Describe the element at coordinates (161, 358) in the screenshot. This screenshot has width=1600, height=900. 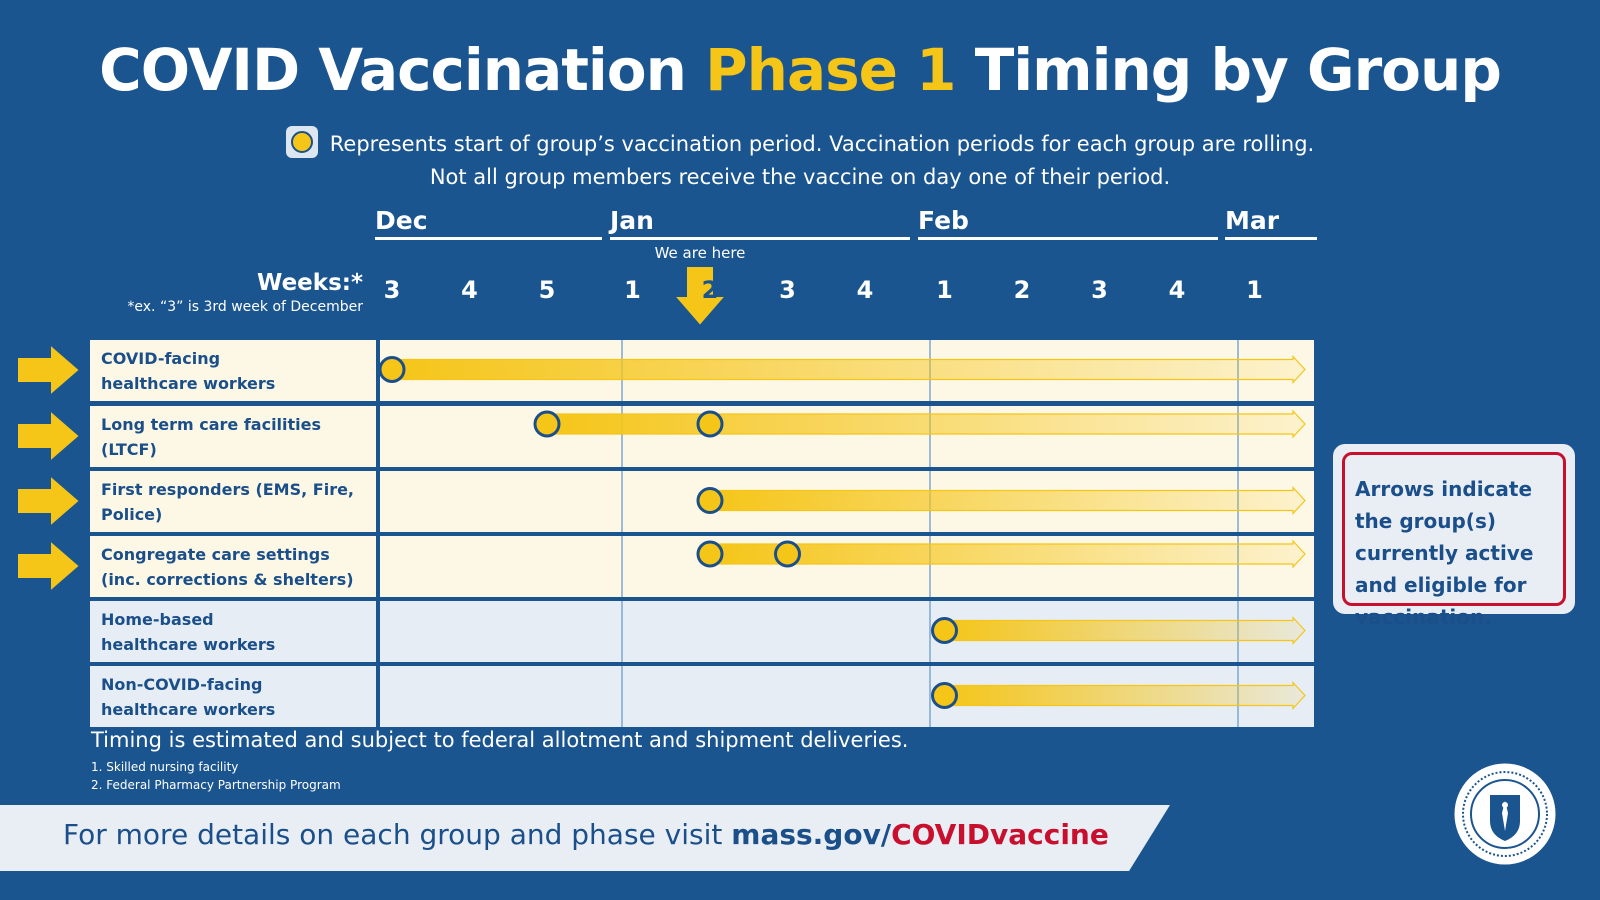
I see `group-label-line1: COVID-facing` at that location.